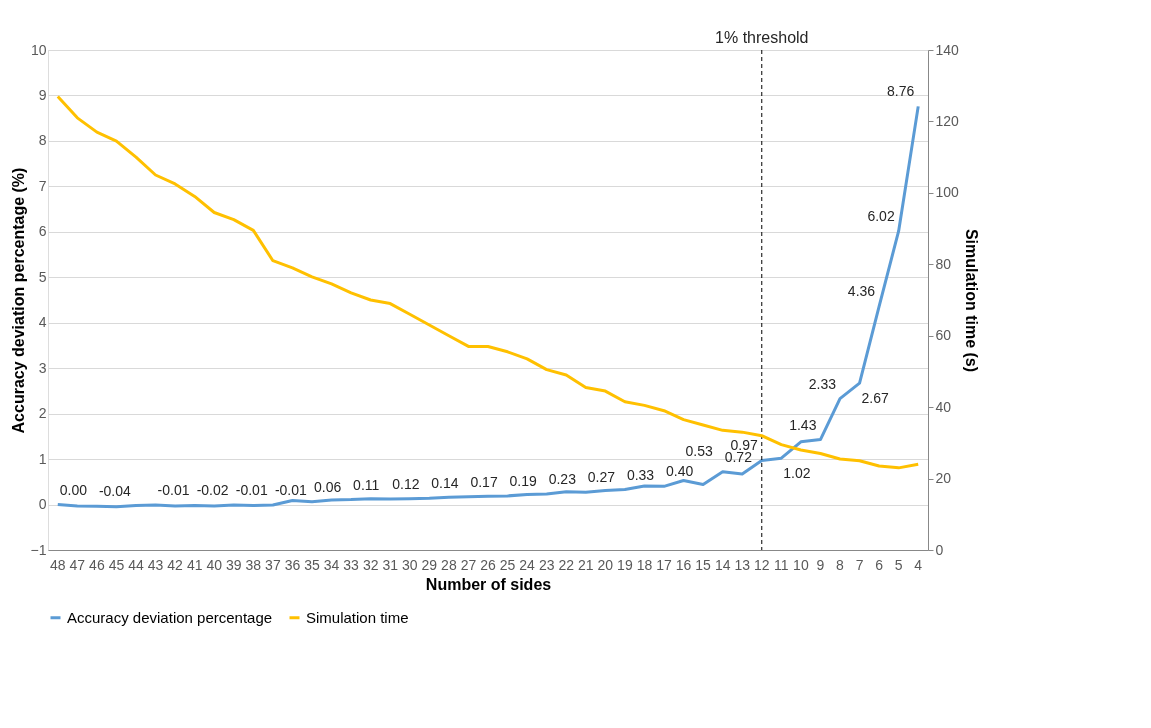 This screenshot has width=1151, height=728. What do you see at coordinates (214, 564) in the screenshot?
I see `x-tick-label: 40` at bounding box center [214, 564].